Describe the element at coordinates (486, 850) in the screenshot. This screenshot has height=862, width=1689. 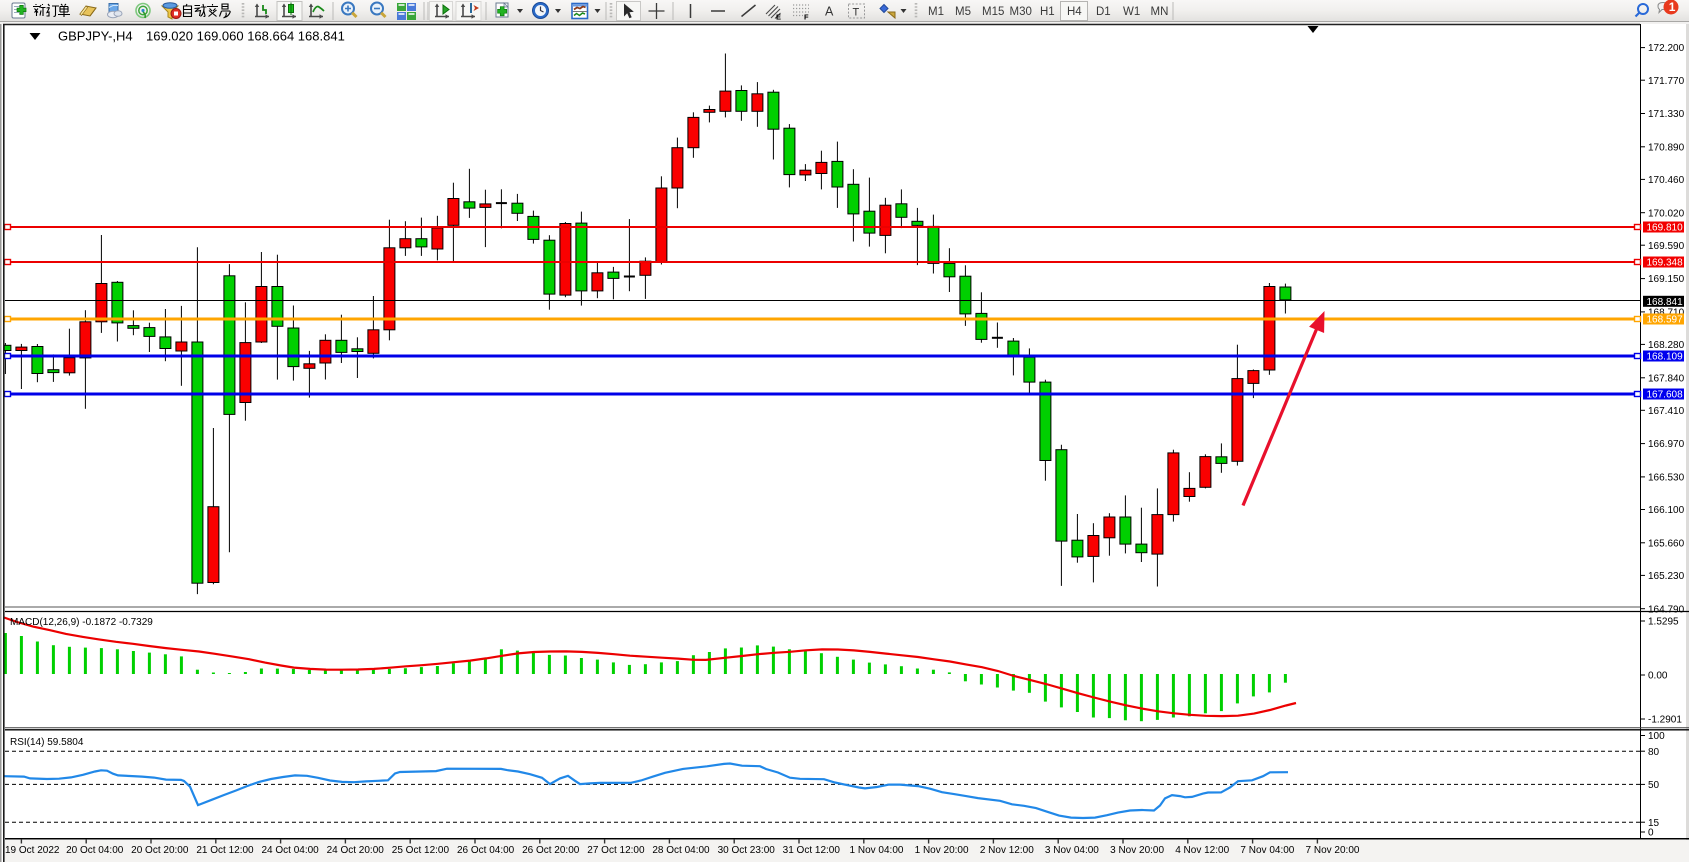
I see `svg-text: 26 Oct 04:00` at that location.